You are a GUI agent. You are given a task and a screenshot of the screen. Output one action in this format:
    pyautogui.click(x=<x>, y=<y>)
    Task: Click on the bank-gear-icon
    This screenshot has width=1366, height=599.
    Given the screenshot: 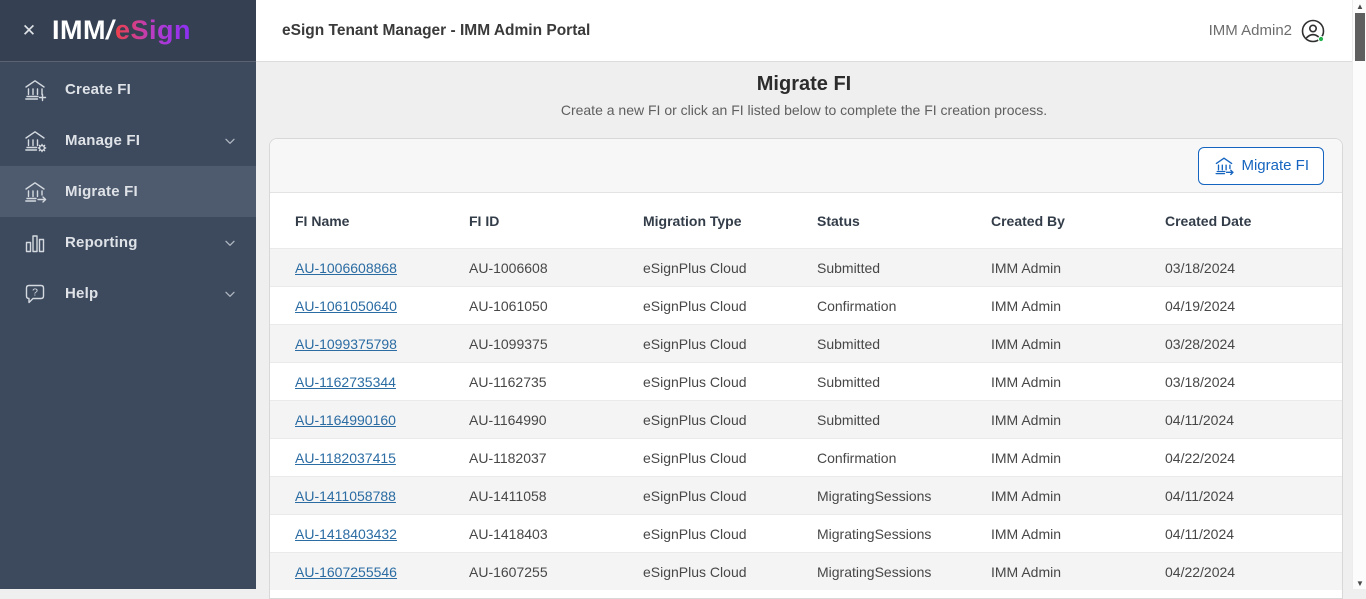 What is the action you would take?
    pyautogui.click(x=35, y=141)
    